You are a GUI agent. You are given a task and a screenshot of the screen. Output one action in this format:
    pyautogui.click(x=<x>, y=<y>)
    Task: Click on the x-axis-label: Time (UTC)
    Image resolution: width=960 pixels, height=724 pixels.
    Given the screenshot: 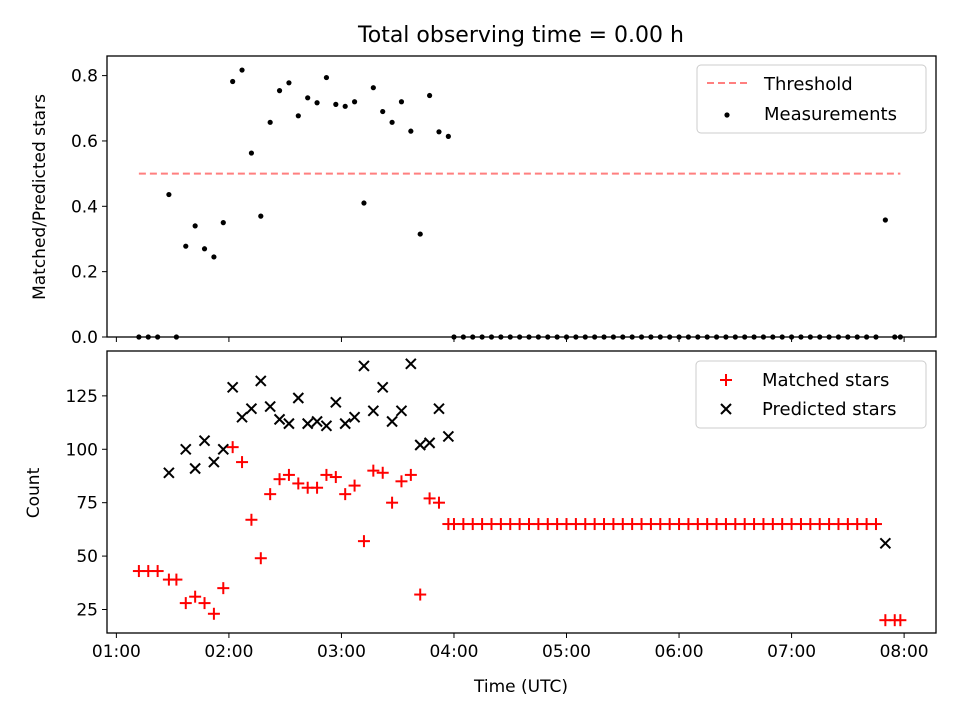 What is the action you would take?
    pyautogui.click(x=520, y=687)
    